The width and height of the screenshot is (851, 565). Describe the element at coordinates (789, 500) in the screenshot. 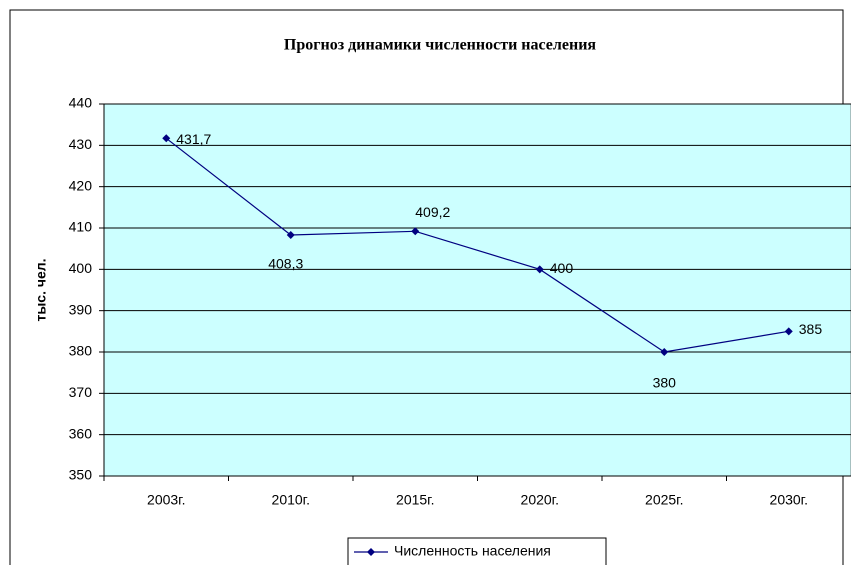

I see `x-tick-label: 2030г.` at that location.